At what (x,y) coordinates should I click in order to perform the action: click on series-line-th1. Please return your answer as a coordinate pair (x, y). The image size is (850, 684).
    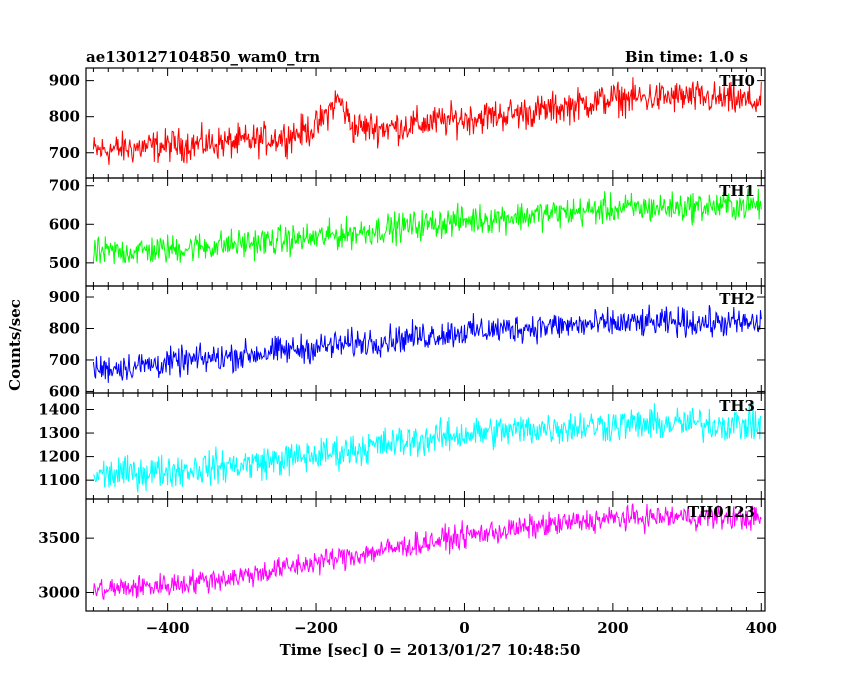
    Looking at the image, I should click on (427, 226).